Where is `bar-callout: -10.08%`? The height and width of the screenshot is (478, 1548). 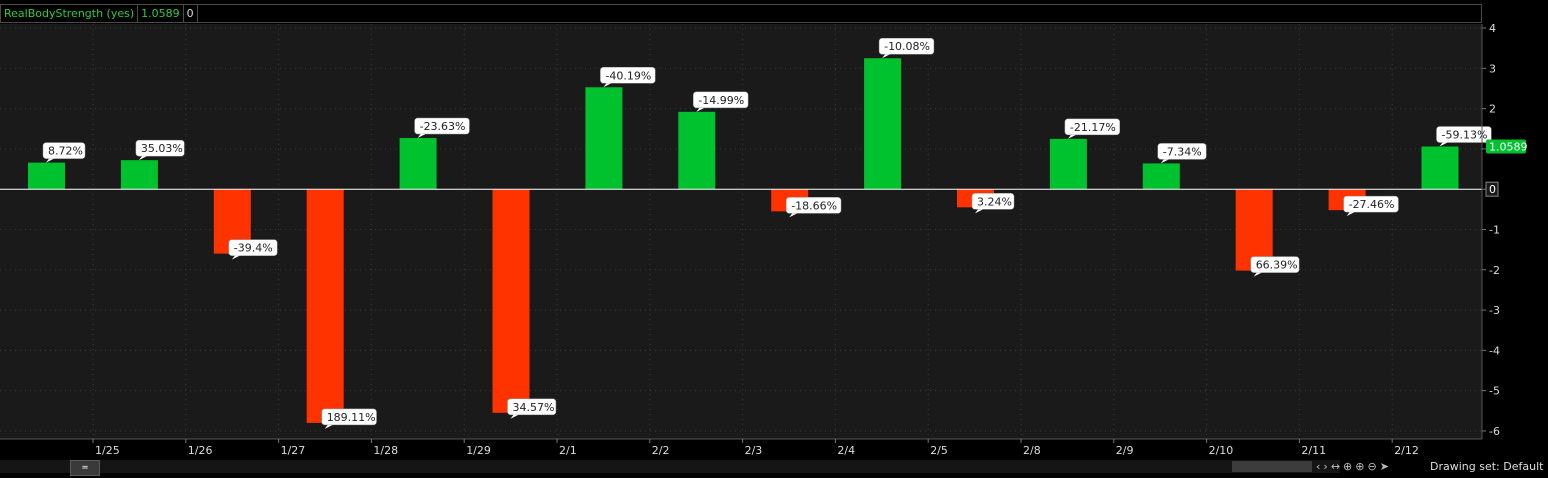 bar-callout: -10.08% is located at coordinates (906, 48).